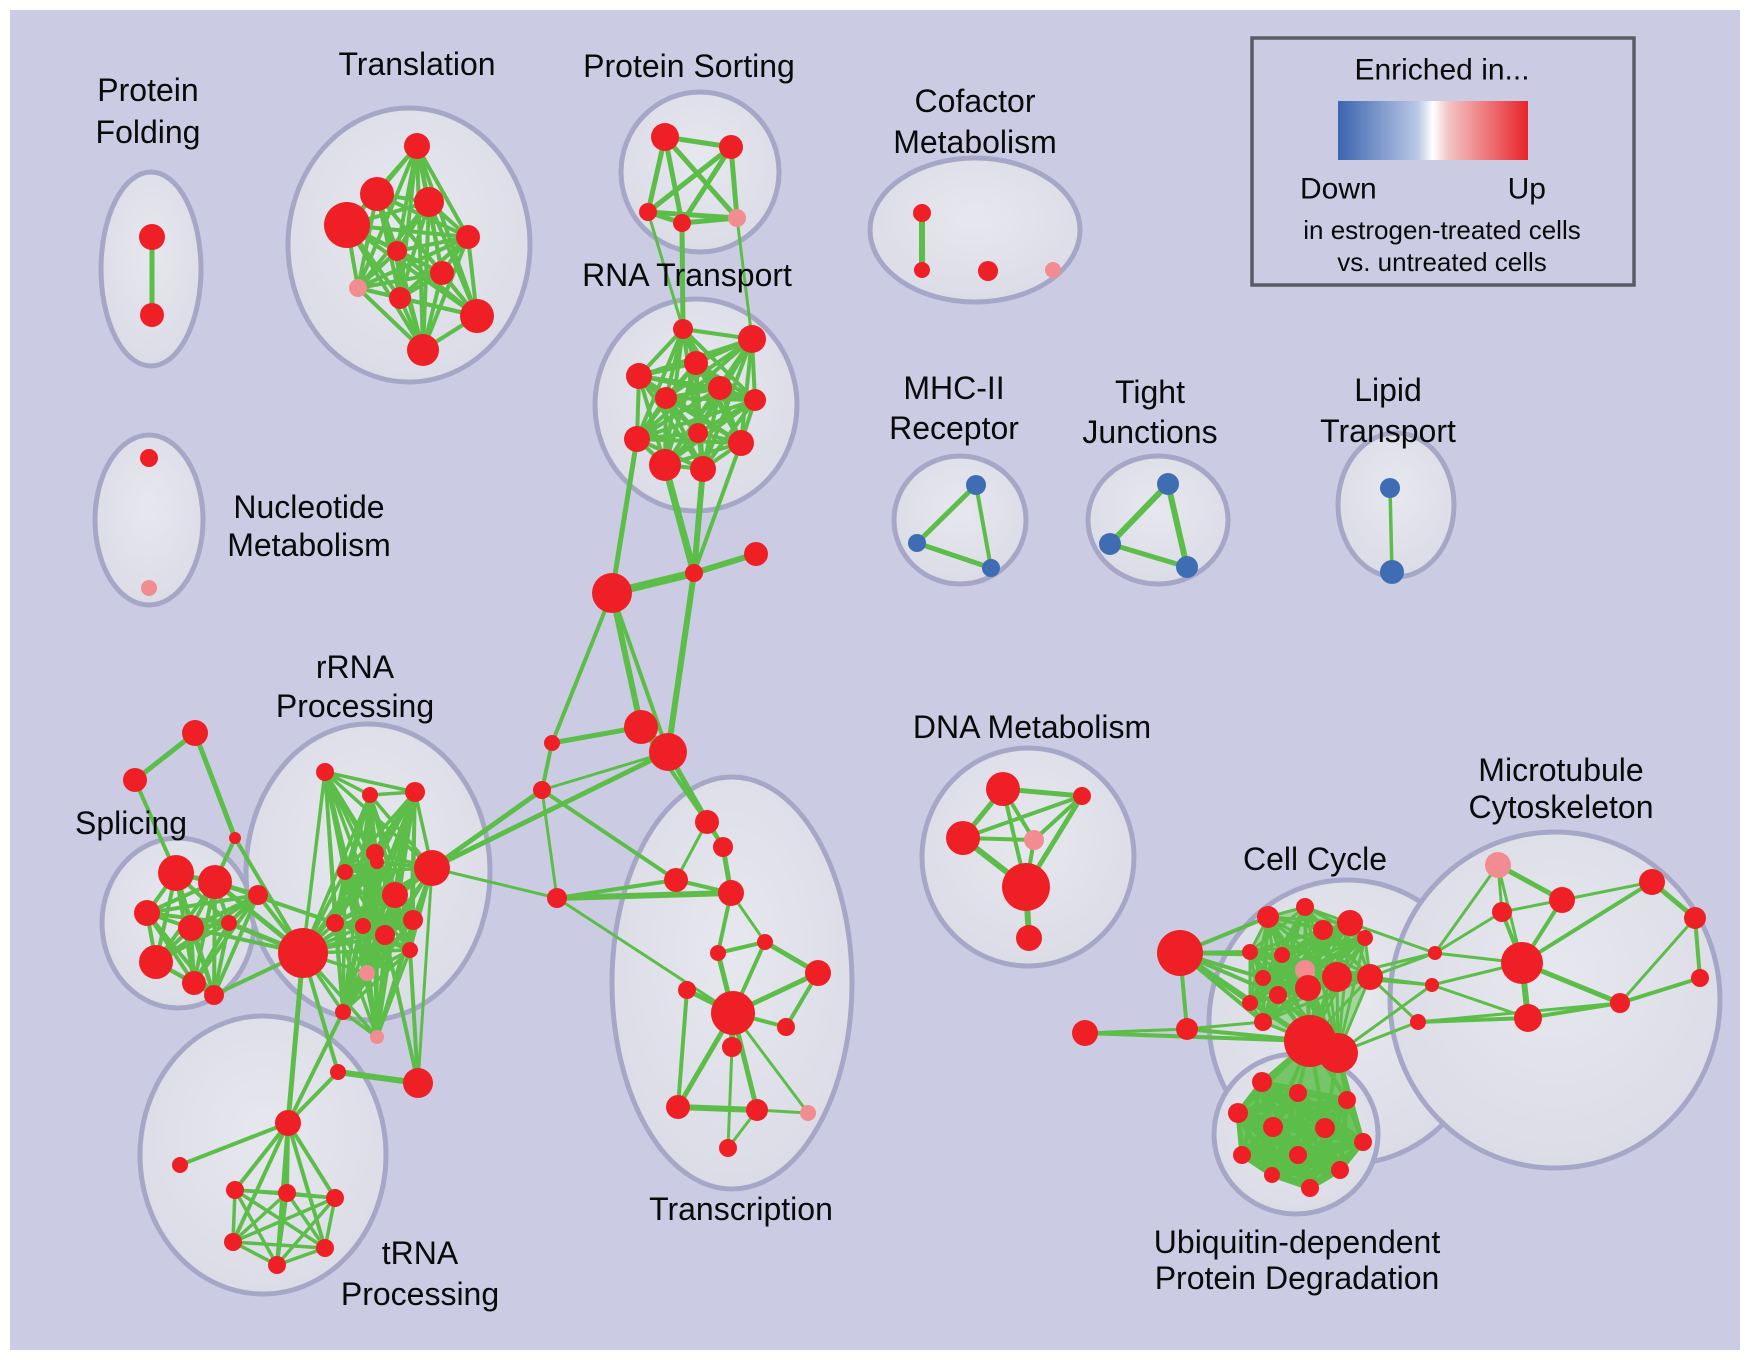 The image size is (1750, 1360). I want to click on cluster-ellipse-microtubule-cytoskeleton, so click(1555, 1000).